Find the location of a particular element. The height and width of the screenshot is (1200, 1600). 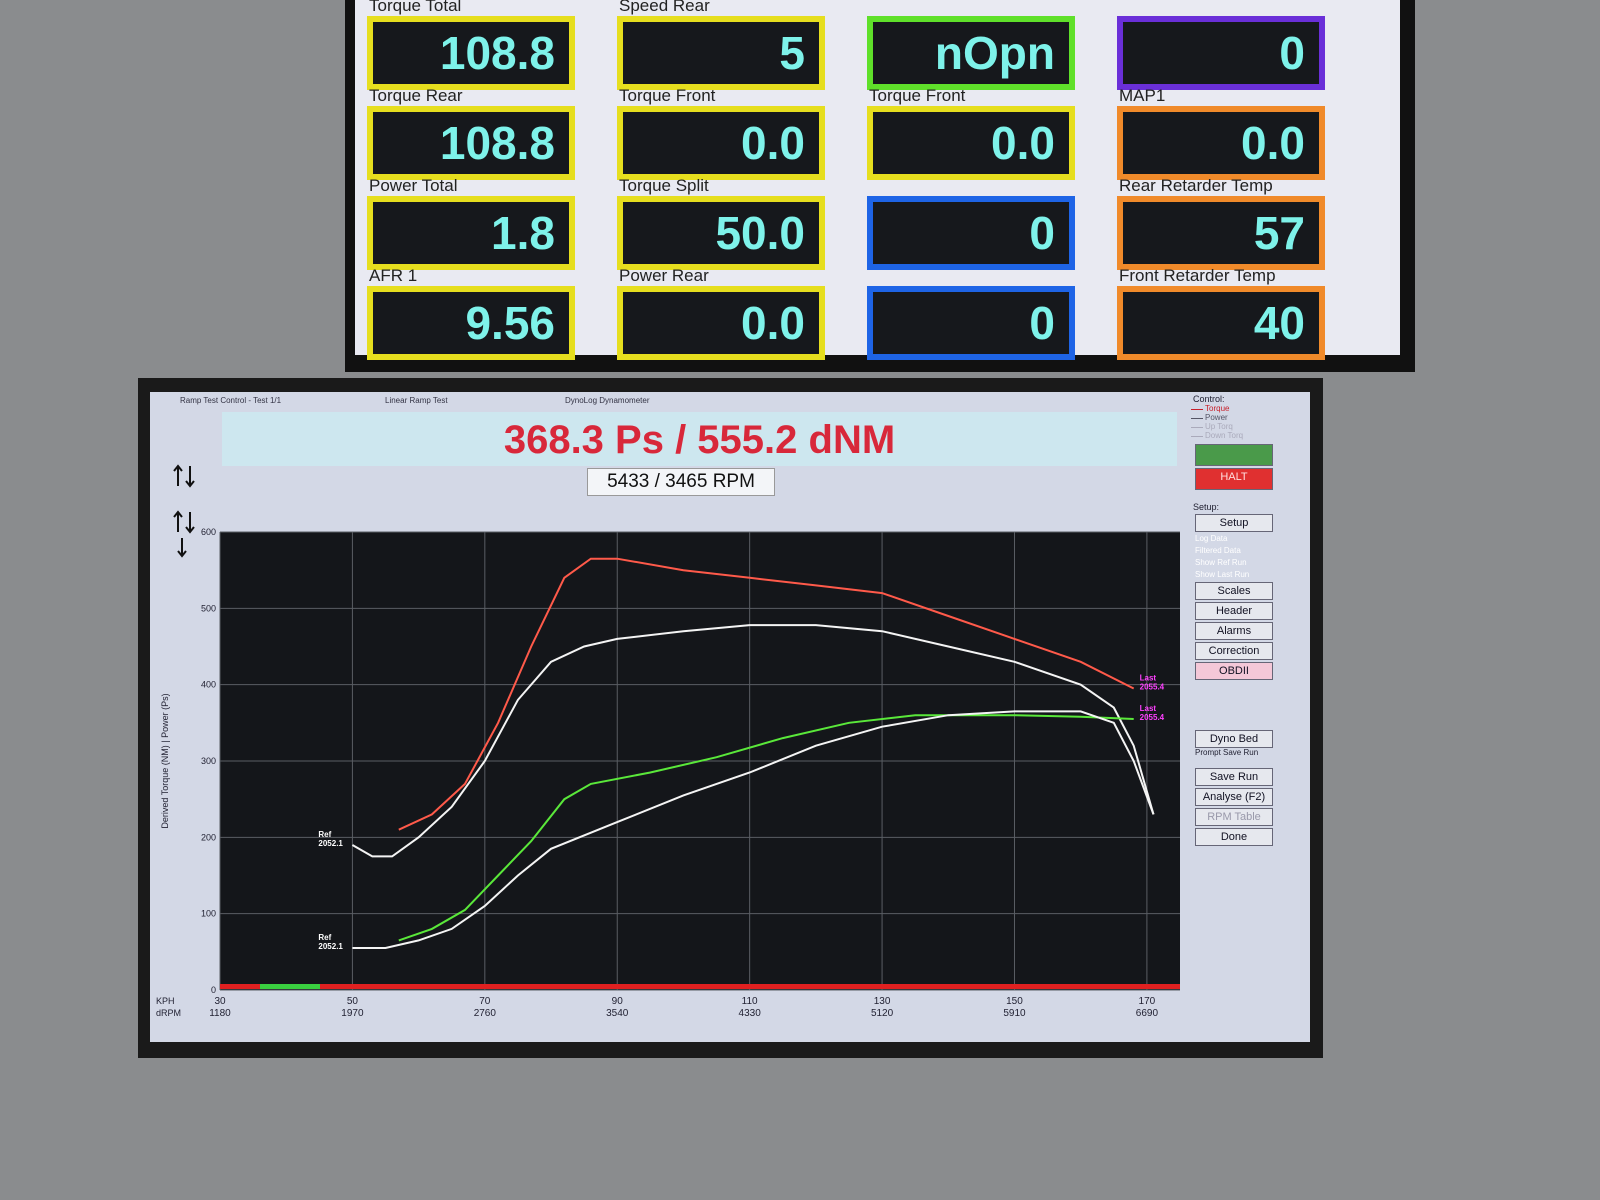

x-tick-label: 110 is located at coordinates (750, 1001).